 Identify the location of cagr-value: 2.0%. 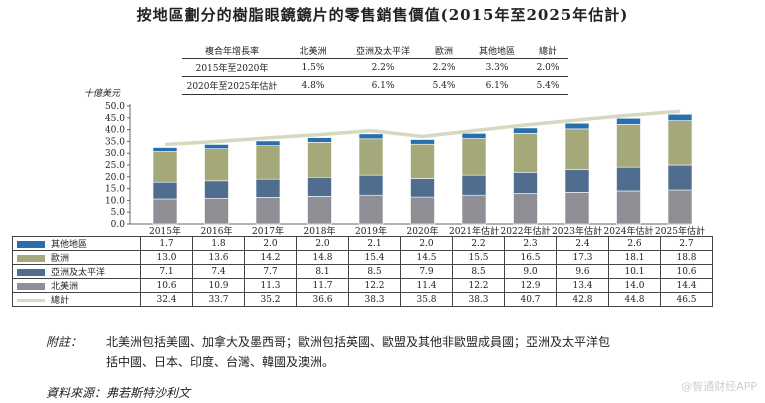
(548, 67).